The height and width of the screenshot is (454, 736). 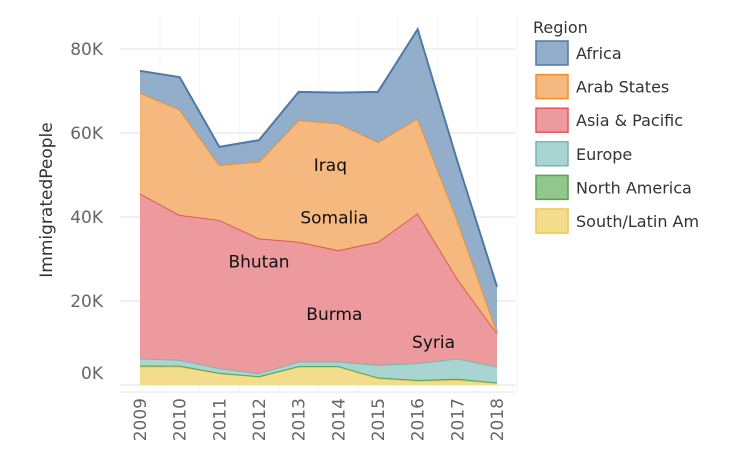 What do you see at coordinates (334, 315) in the screenshot?
I see `annotation-label: Burma` at bounding box center [334, 315].